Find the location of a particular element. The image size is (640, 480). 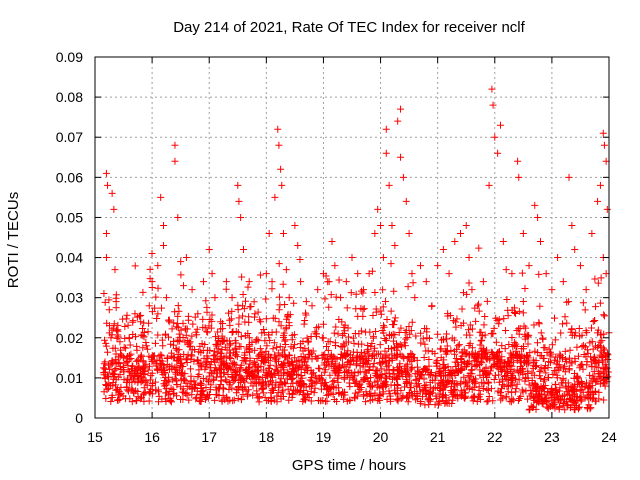

x-tick-label: 19 is located at coordinates (324, 437).